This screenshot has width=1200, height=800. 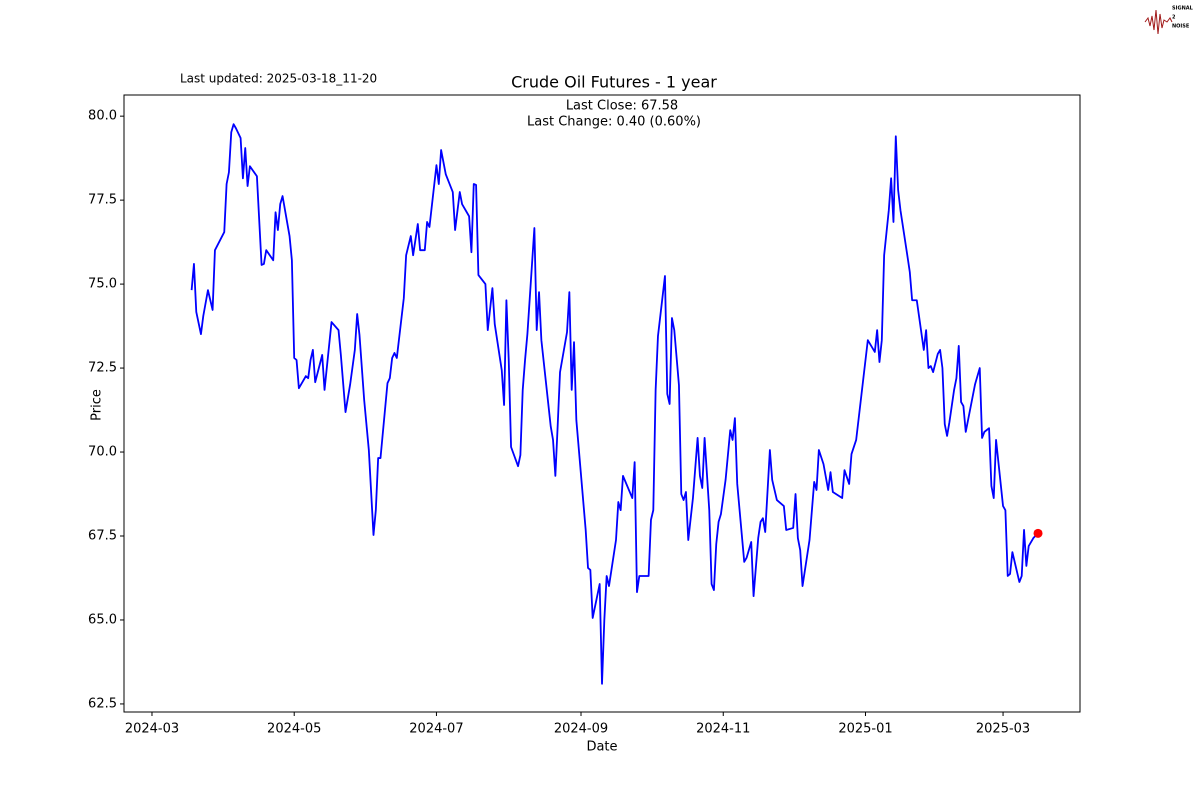 I want to click on y-tick-label: 72.5, so click(x=102, y=368).